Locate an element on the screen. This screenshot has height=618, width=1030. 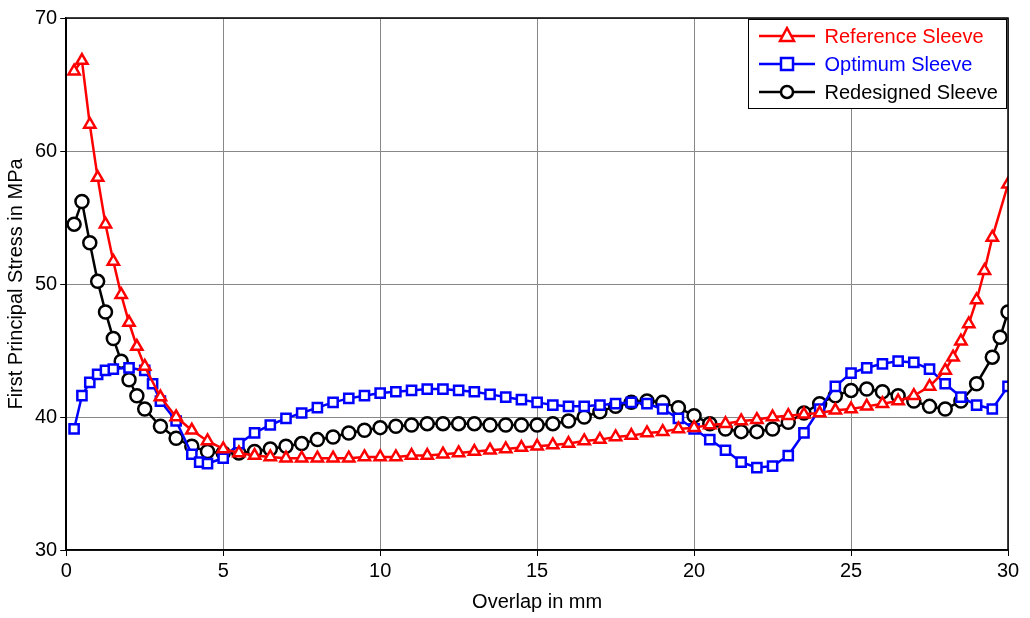
x-tick-label: 20 is located at coordinates (694, 569).